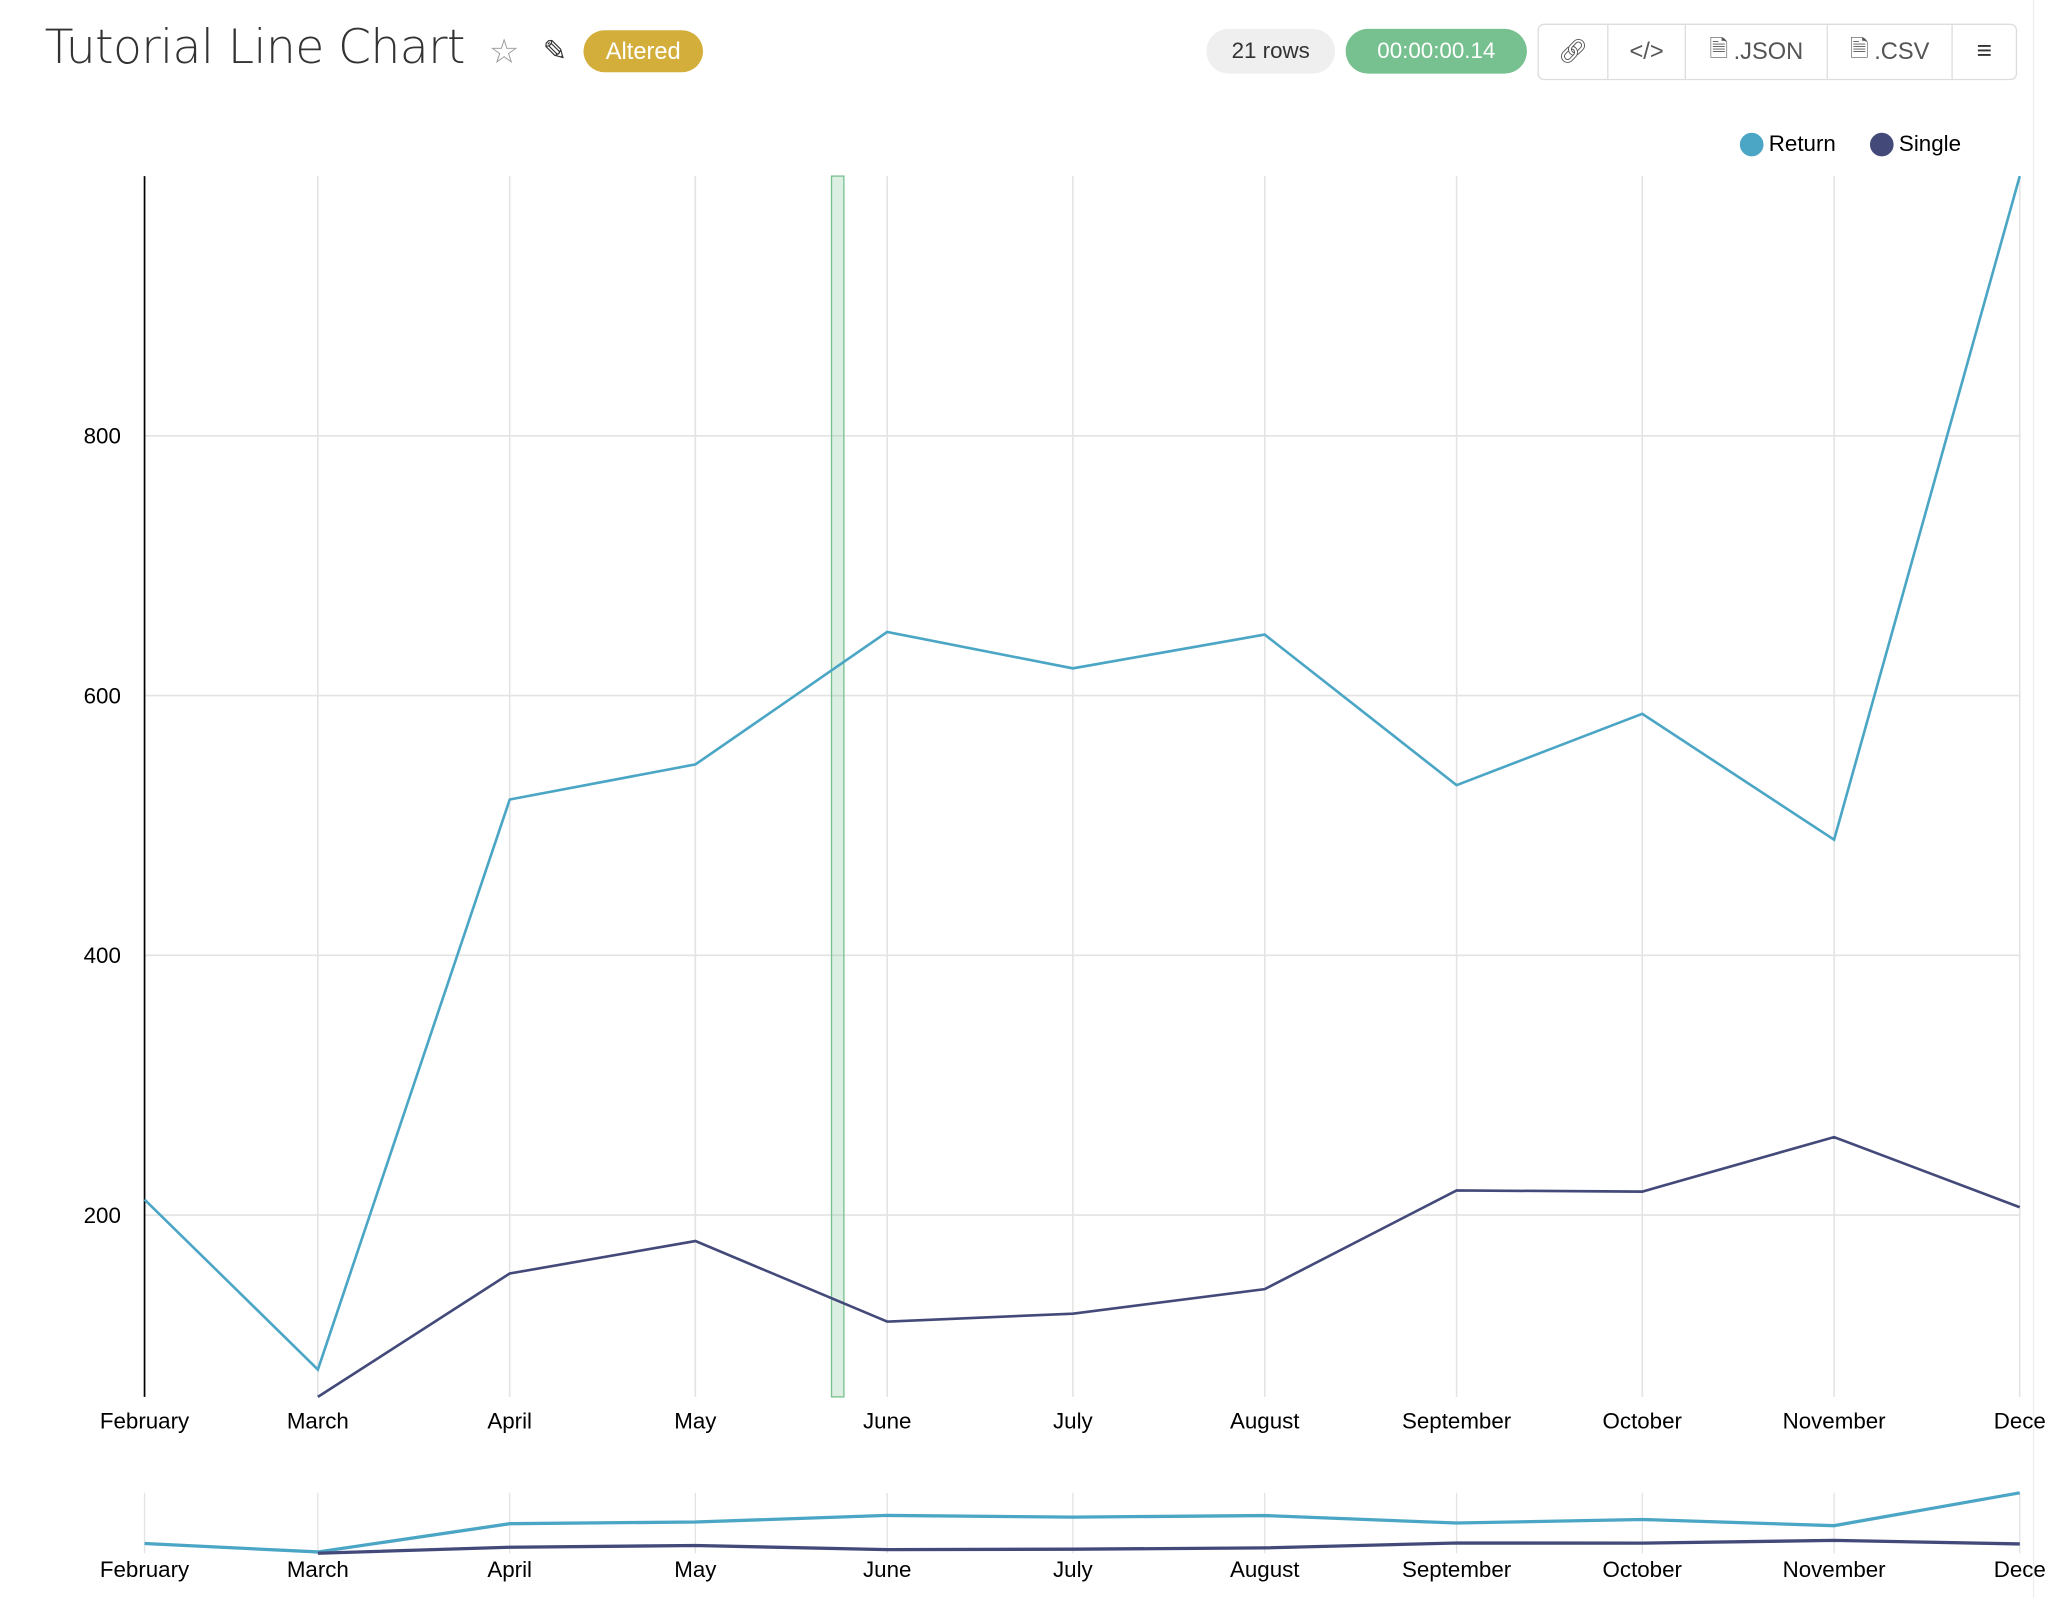 The width and height of the screenshot is (2050, 1598). What do you see at coordinates (1073, 1569) in the screenshot?
I see `overview-x-tick-label: July` at bounding box center [1073, 1569].